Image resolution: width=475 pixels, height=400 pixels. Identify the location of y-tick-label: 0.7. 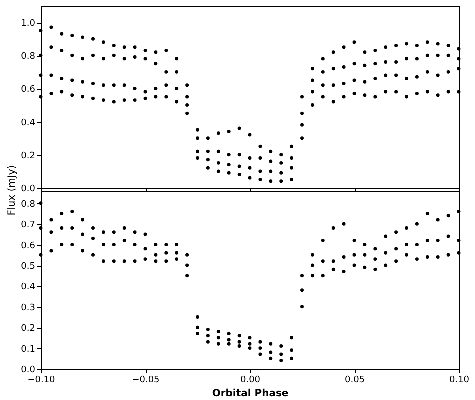
(28, 225).